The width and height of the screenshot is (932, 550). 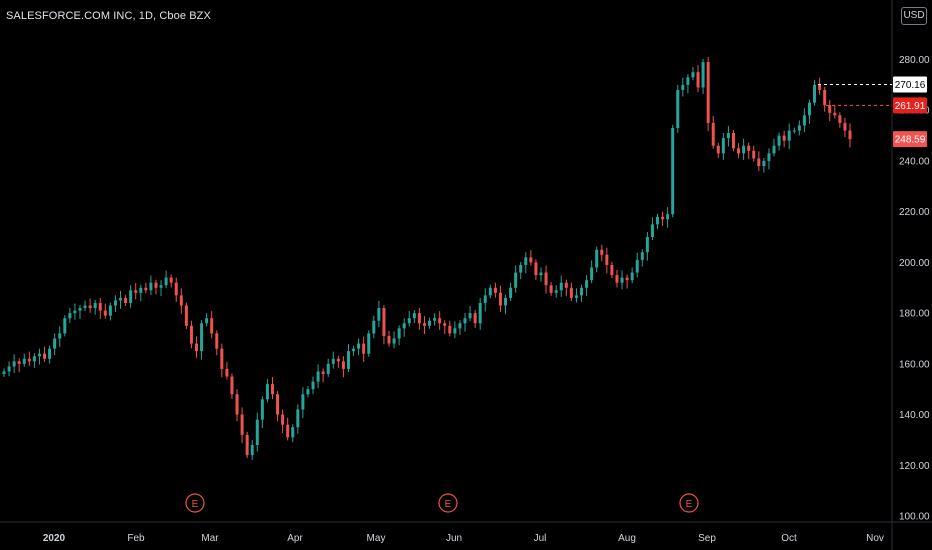 What do you see at coordinates (789, 538) in the screenshot?
I see `time-tick-label: Oct` at bounding box center [789, 538].